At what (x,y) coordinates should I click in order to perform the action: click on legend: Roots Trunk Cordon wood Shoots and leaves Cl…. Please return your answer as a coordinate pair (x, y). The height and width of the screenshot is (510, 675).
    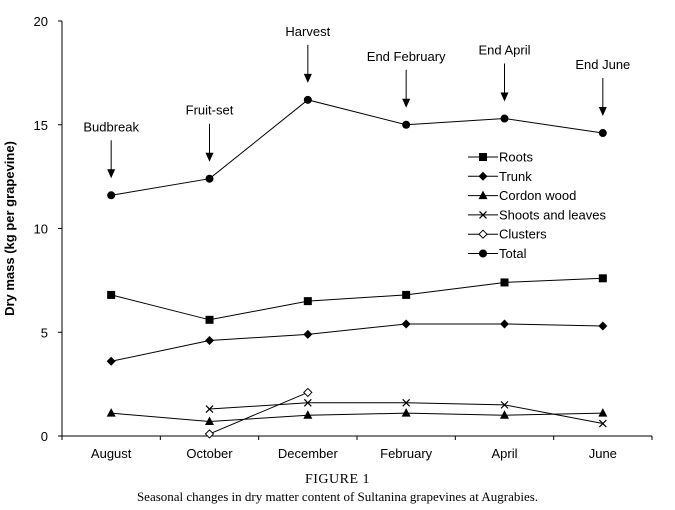
    Looking at the image, I should click on (537, 205).